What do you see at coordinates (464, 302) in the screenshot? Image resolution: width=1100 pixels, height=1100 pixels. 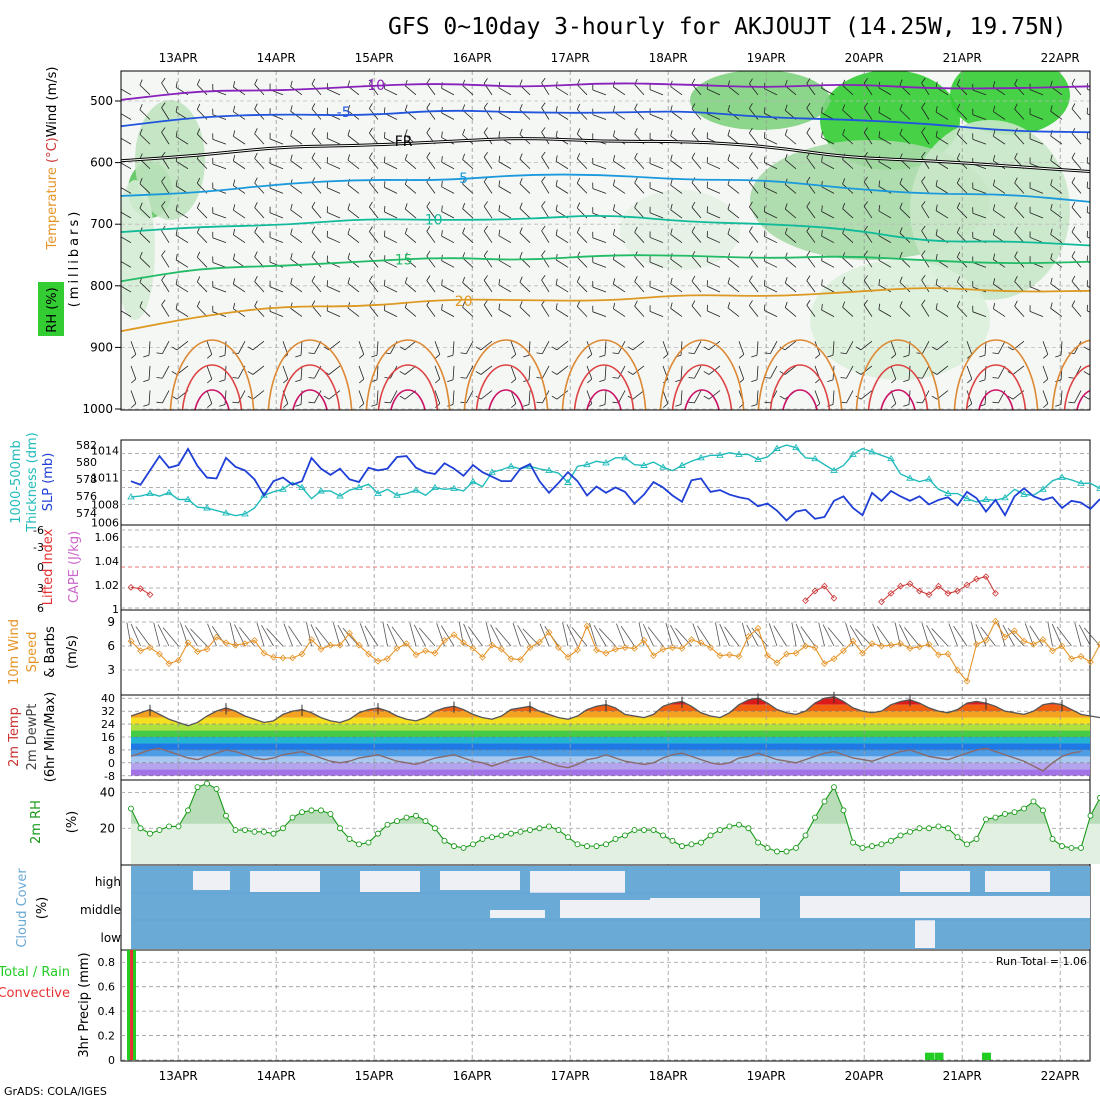 I see `isotherm-label: 20` at bounding box center [464, 302].